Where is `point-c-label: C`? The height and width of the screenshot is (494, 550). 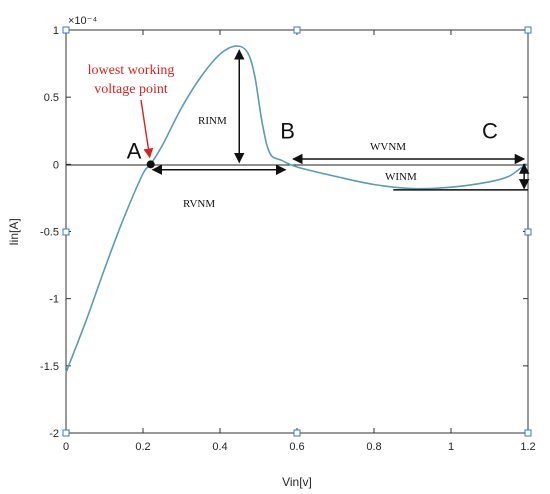 point-c-label: C is located at coordinates (490, 130).